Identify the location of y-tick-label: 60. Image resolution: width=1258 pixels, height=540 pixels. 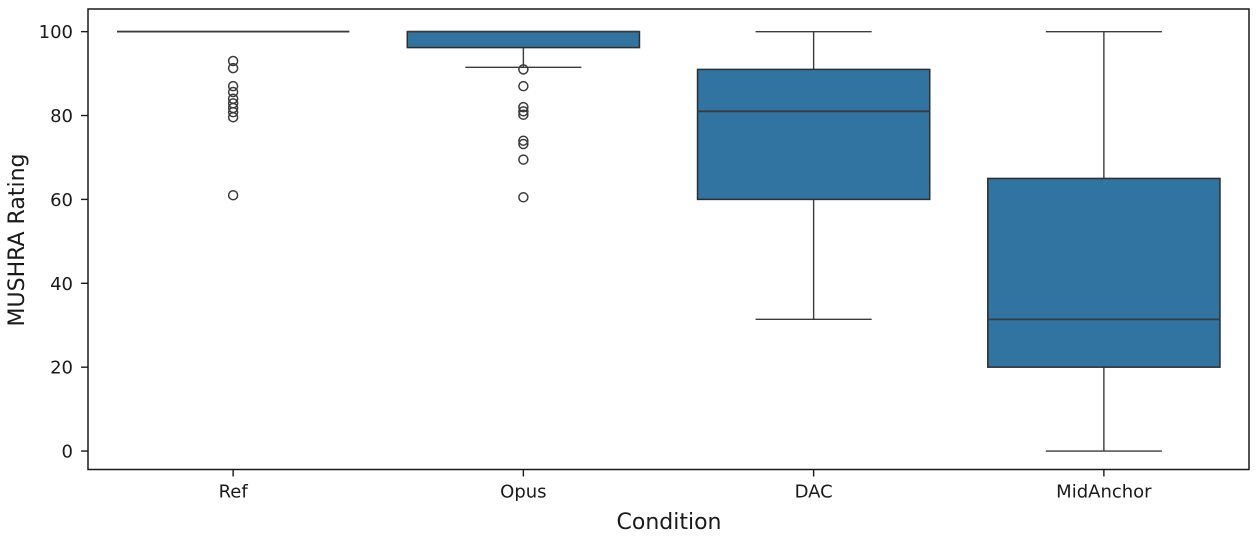
(61, 200).